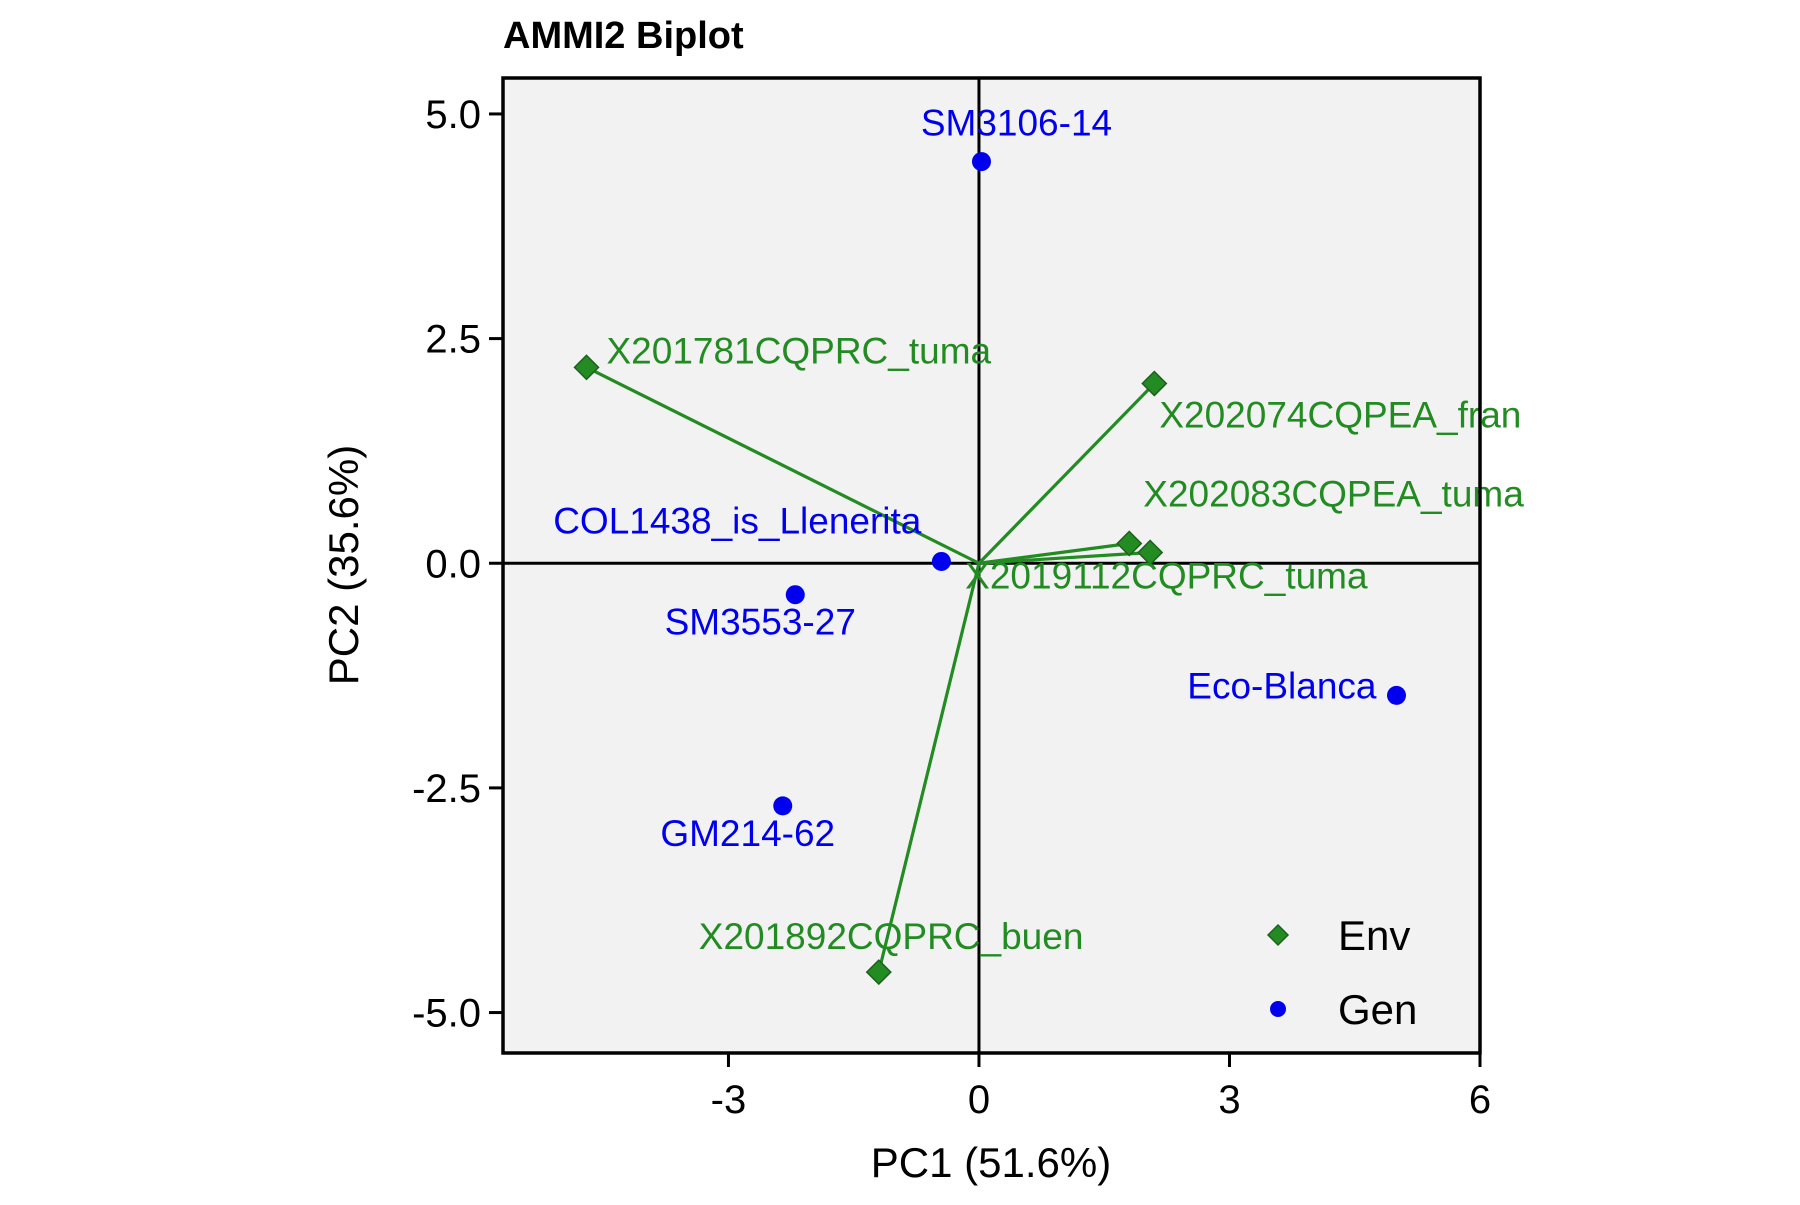 The height and width of the screenshot is (1205, 1800). Describe the element at coordinates (453, 115) in the screenshot. I see `y-tick-label: 5.0` at that location.